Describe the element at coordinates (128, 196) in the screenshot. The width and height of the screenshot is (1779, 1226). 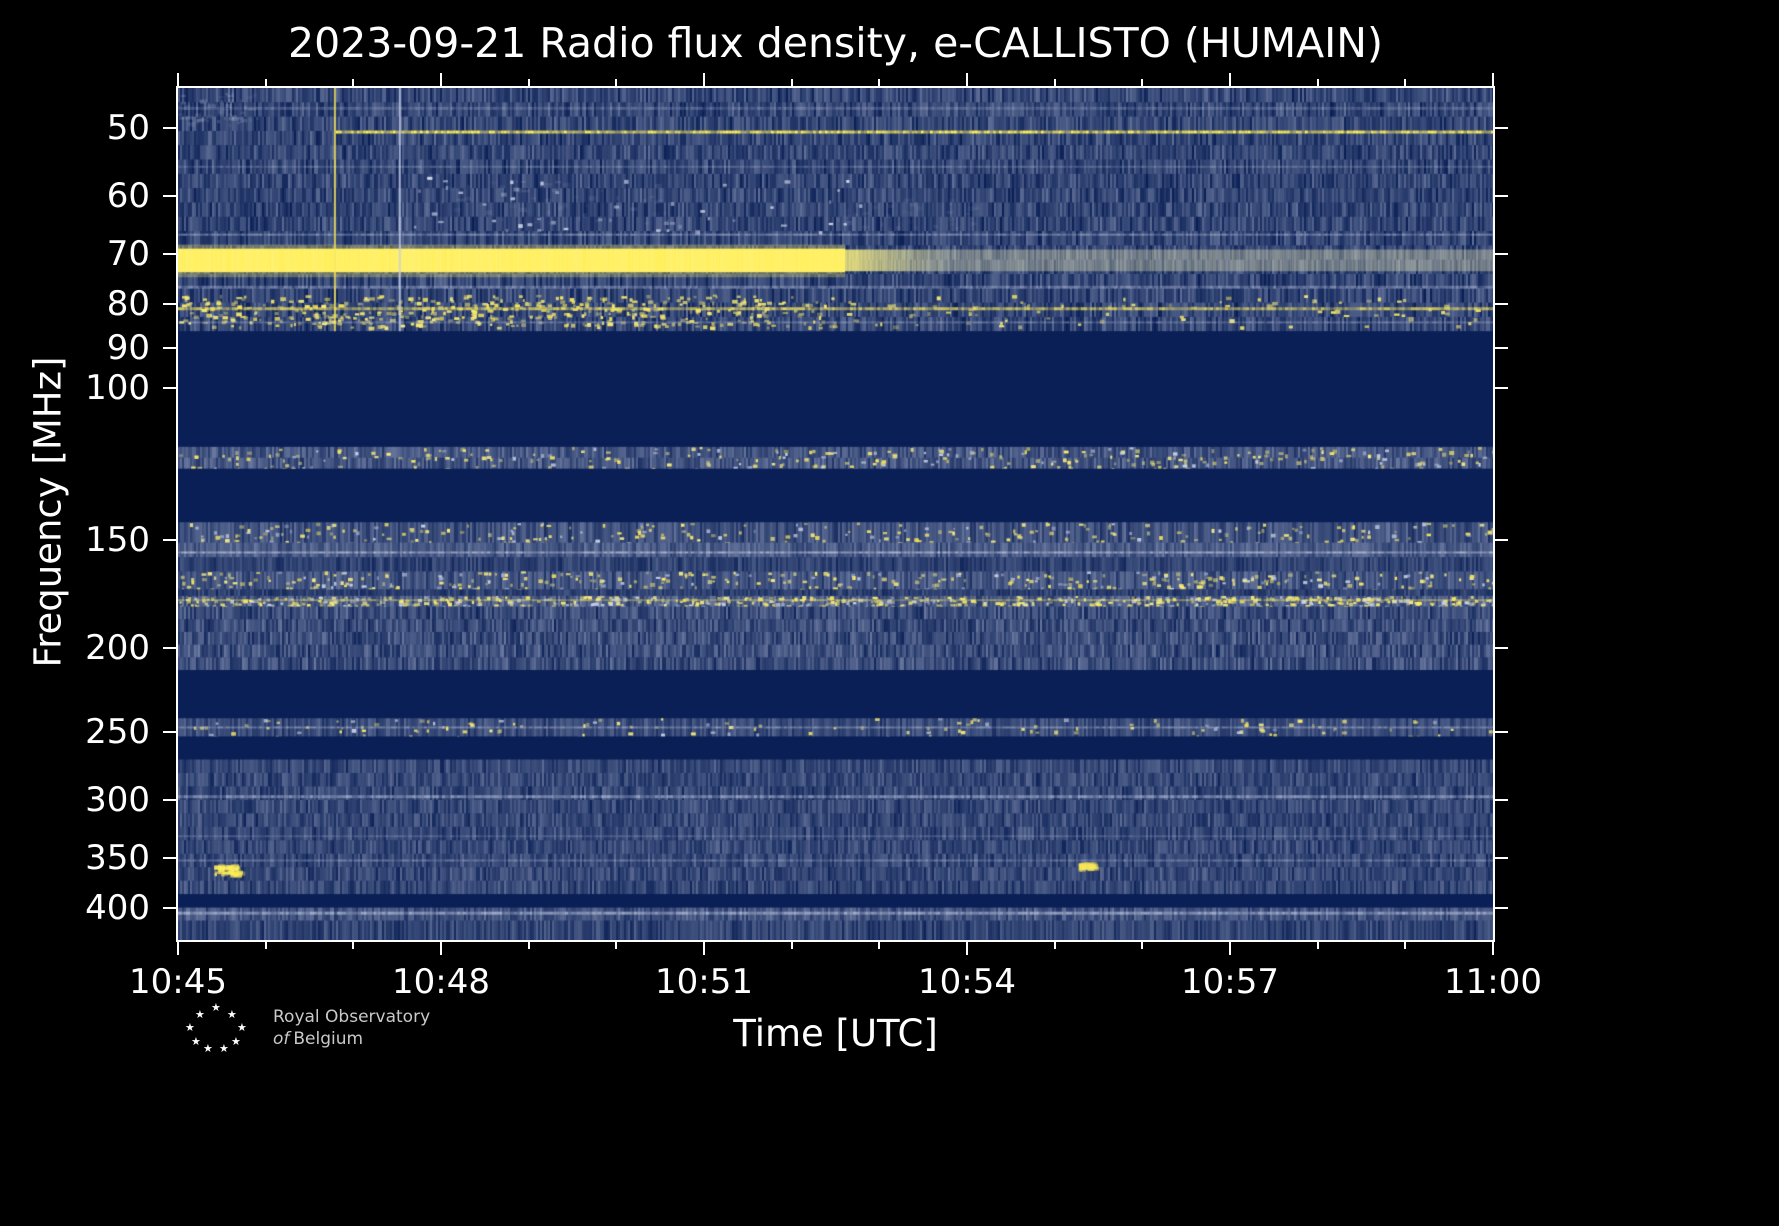
I see `y-tick-label: 60` at that location.